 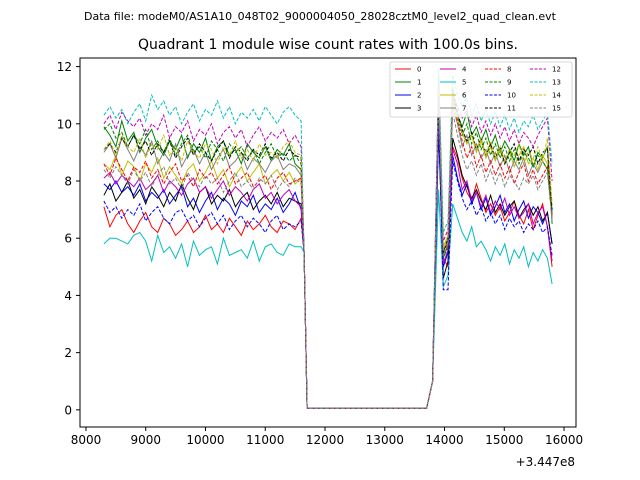 What do you see at coordinates (444, 440) in the screenshot?
I see `x-tick-label: 14000` at bounding box center [444, 440].